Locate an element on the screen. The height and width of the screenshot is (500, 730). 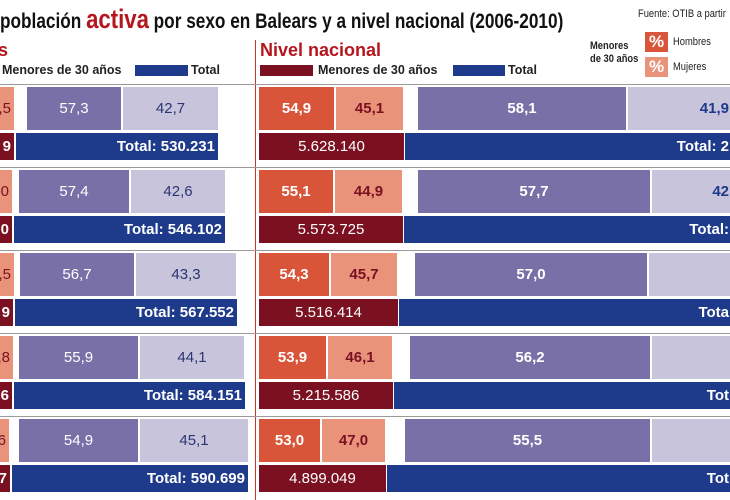
menores-total-bar: 5.628.140 is located at coordinates (331, 146).